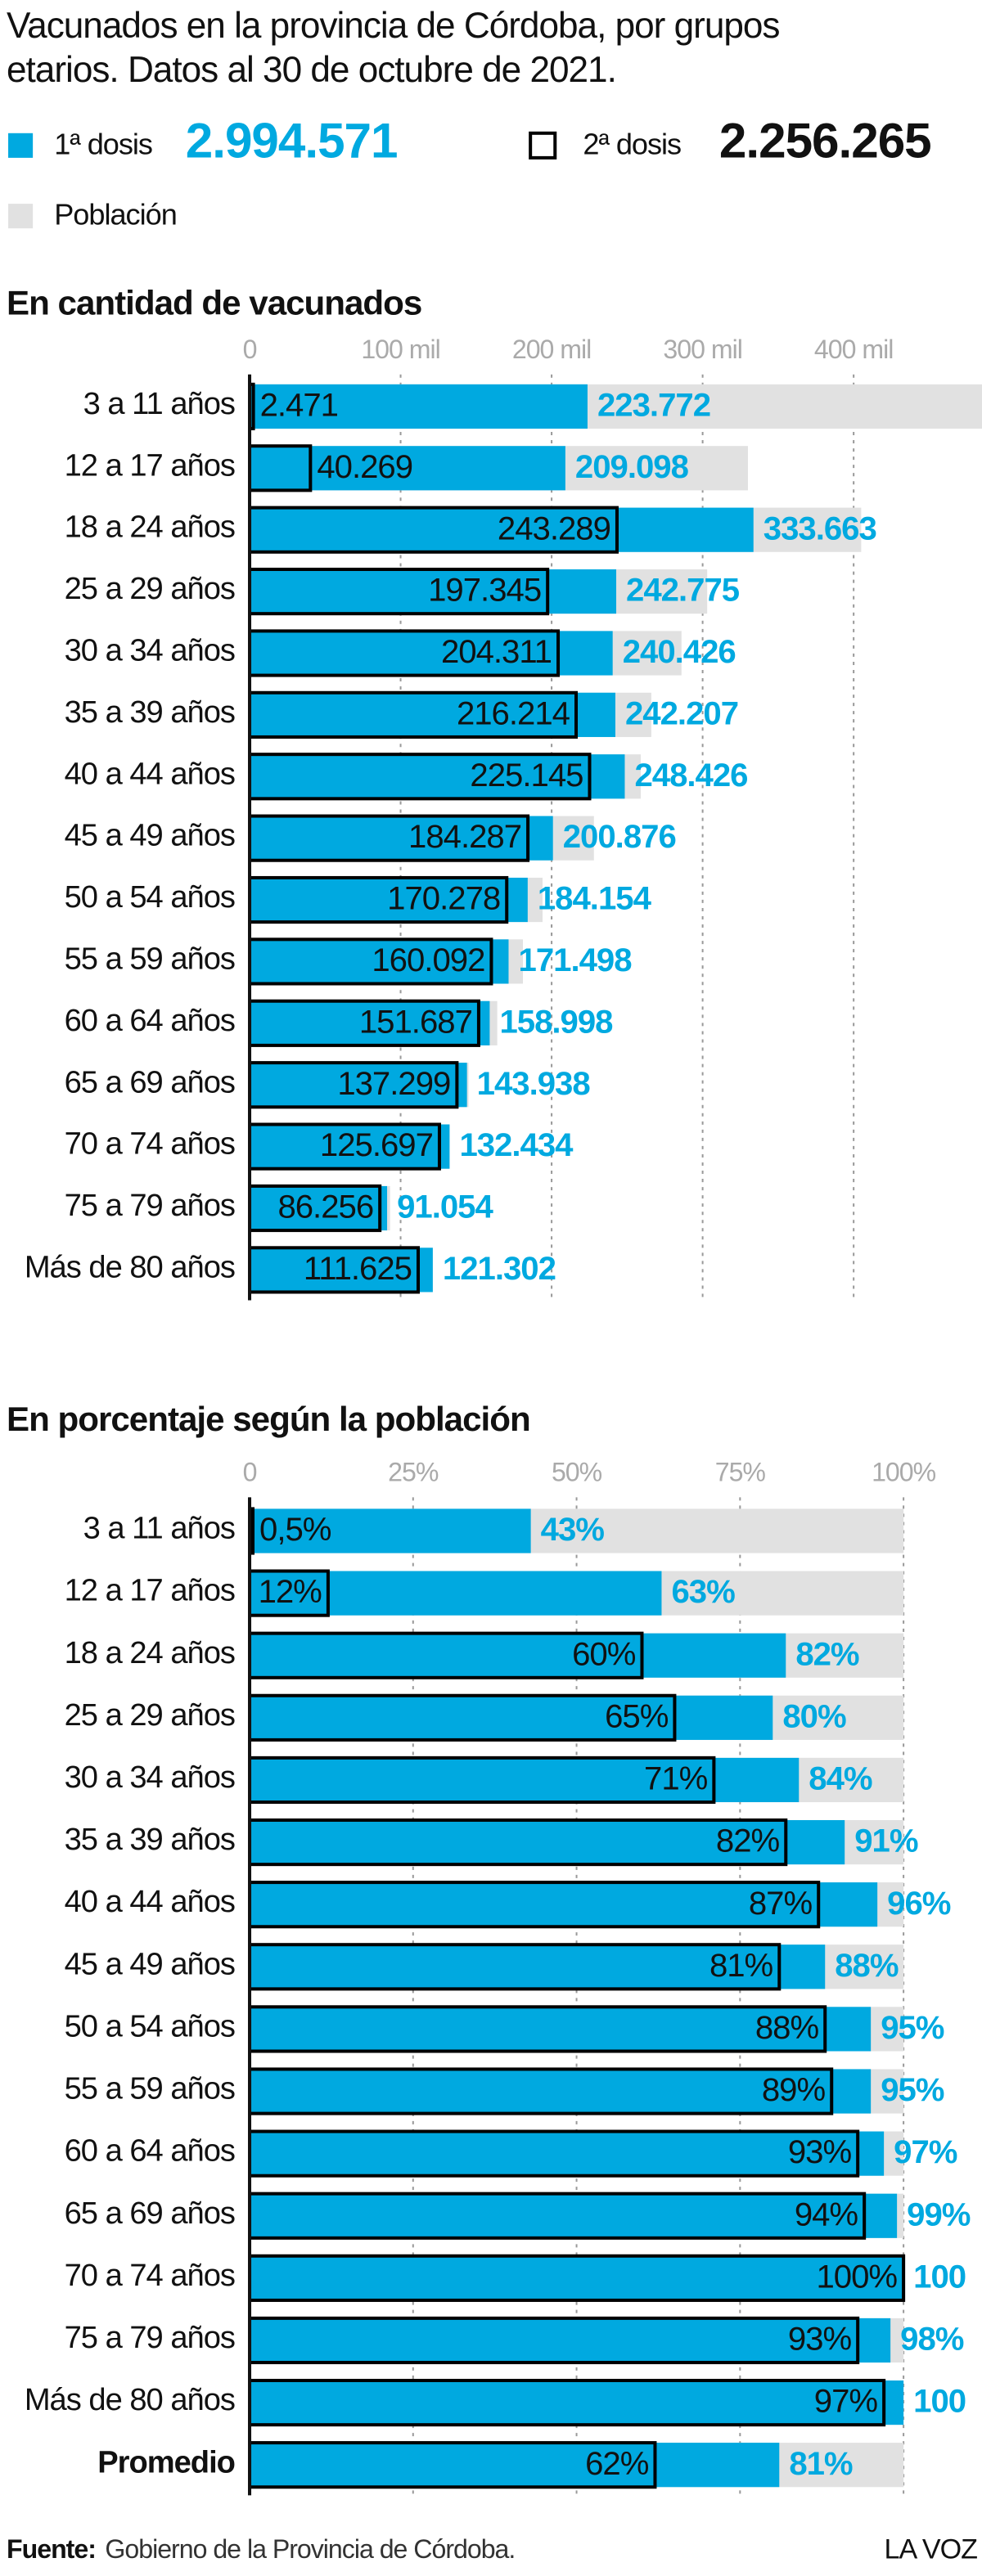  I want to click on value-label: 2.471, so click(299, 405).